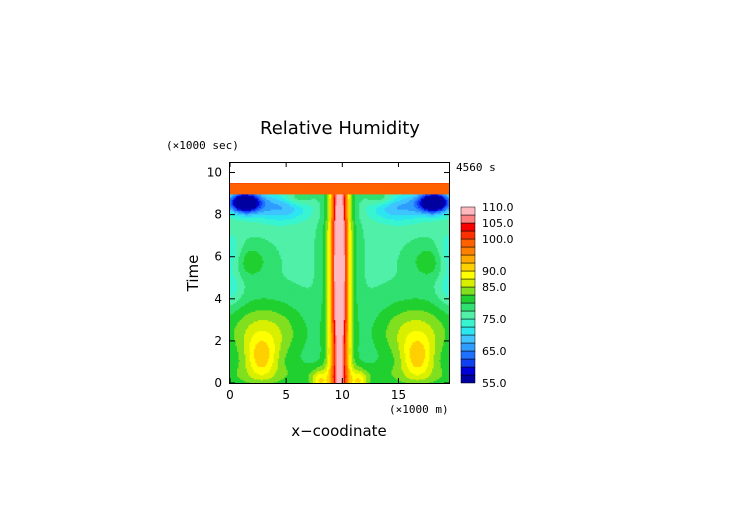  What do you see at coordinates (218, 257) in the screenshot?
I see `y-tick-label: 6` at bounding box center [218, 257].